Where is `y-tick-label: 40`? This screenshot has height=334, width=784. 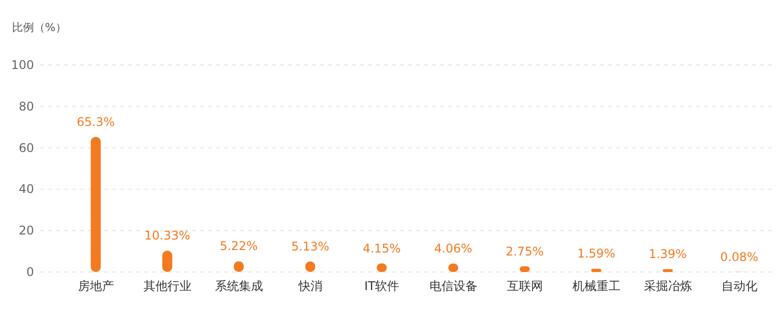
y-tick-label: 40 is located at coordinates (26, 189).